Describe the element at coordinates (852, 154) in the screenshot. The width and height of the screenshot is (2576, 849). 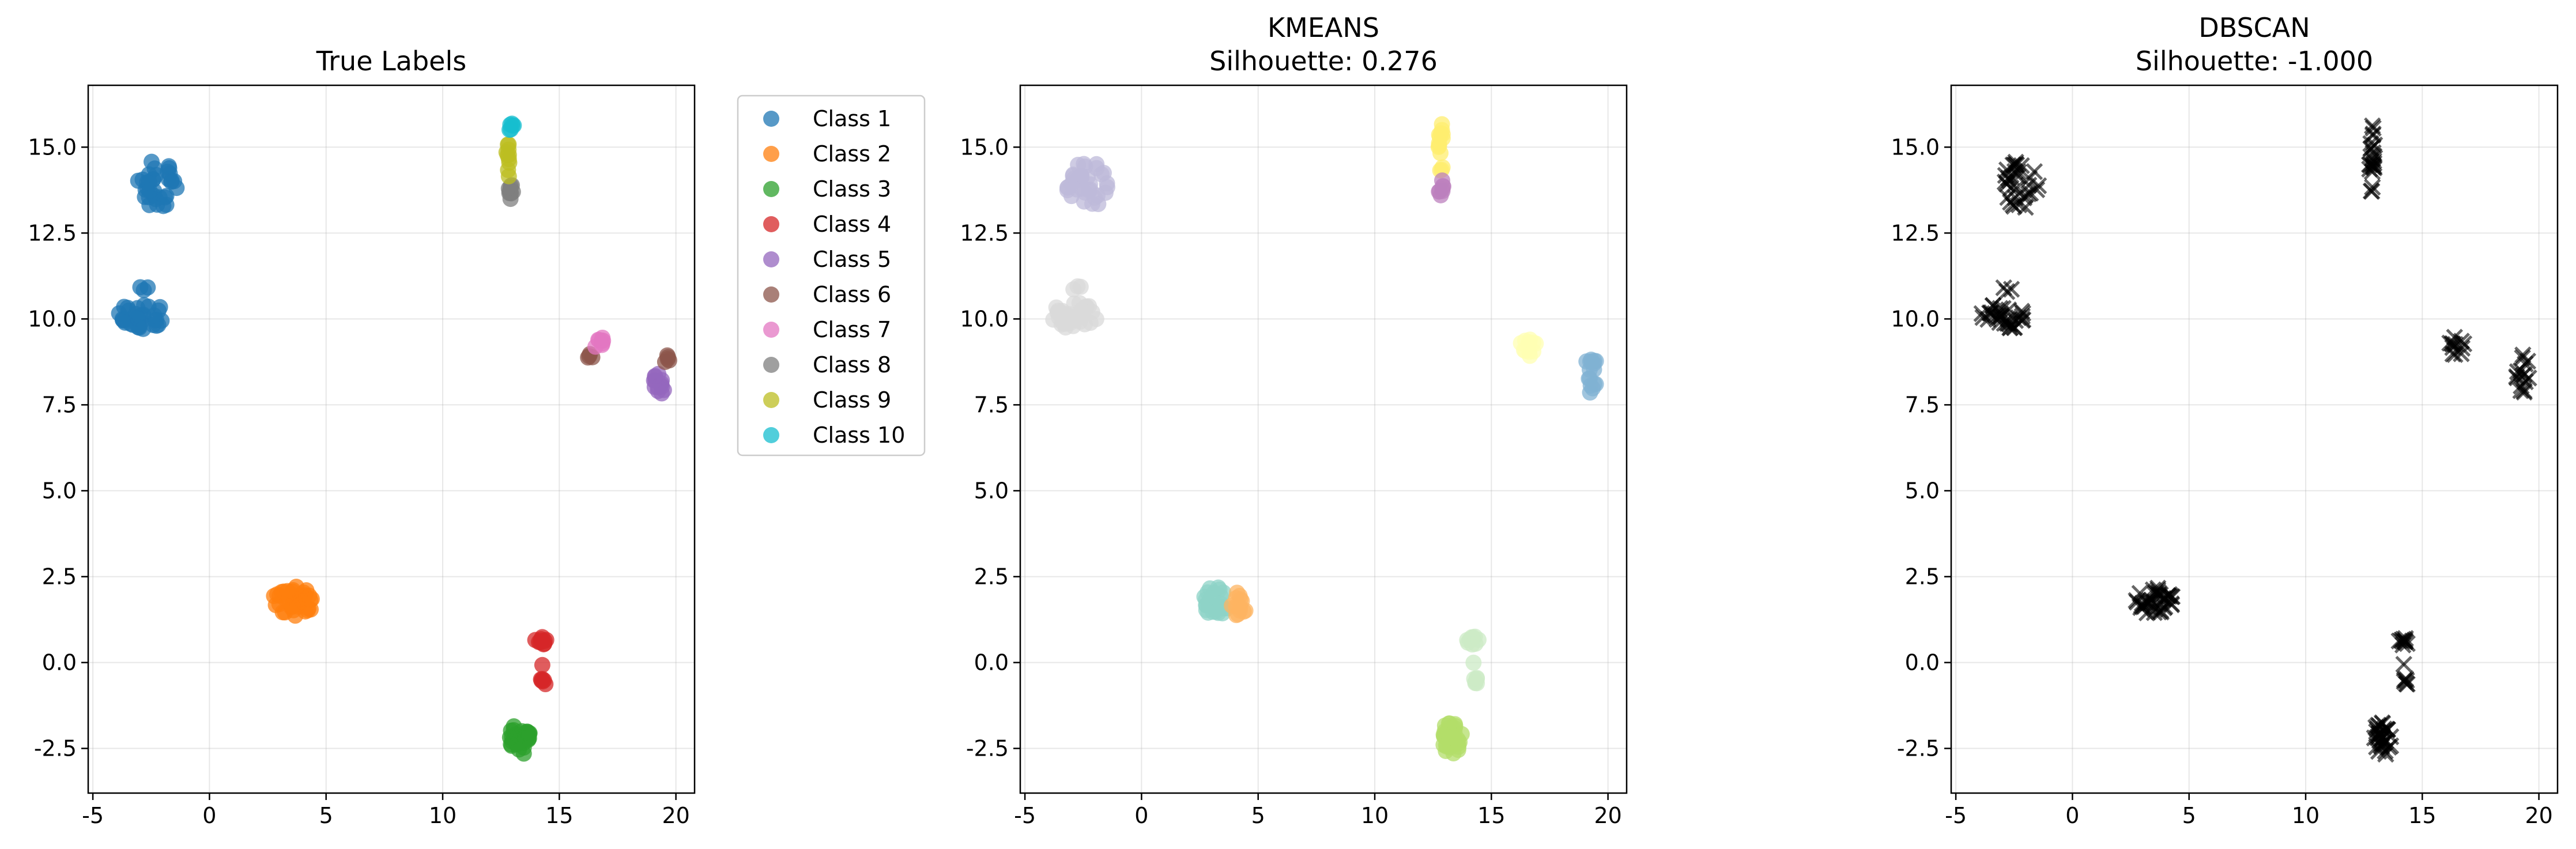
I see `legend-label: Class 2` at that location.